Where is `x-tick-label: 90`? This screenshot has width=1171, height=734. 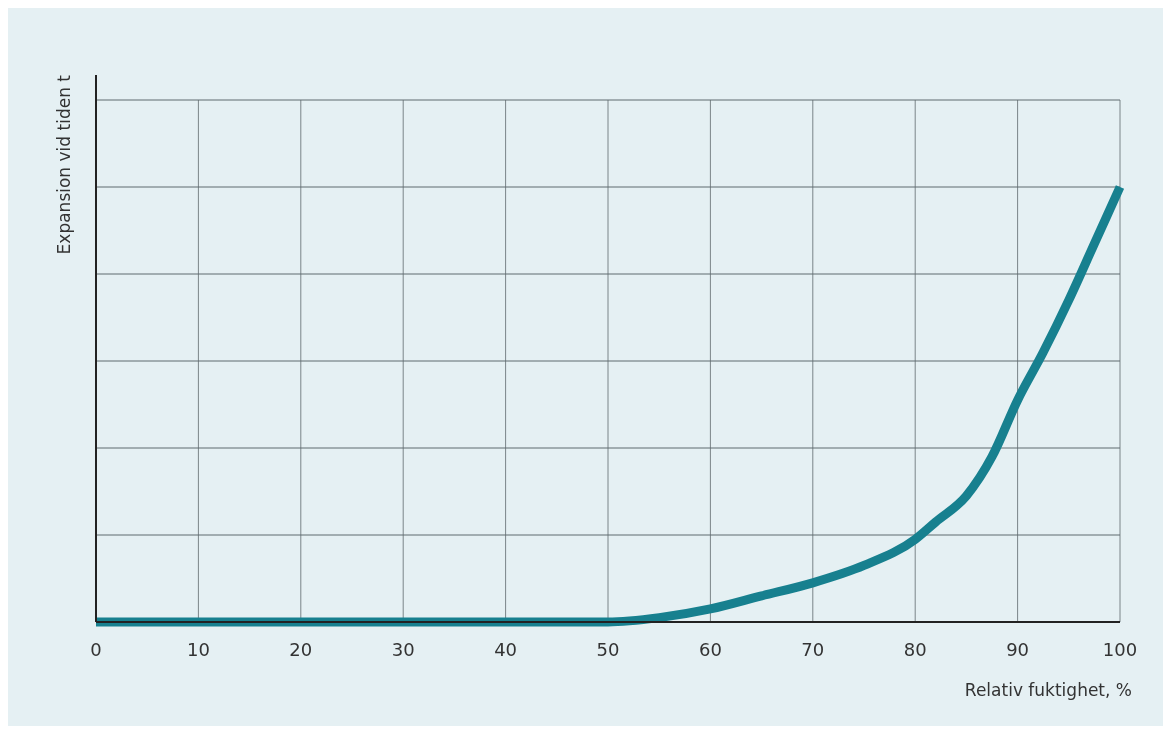 x-tick-label: 90 is located at coordinates (1018, 649).